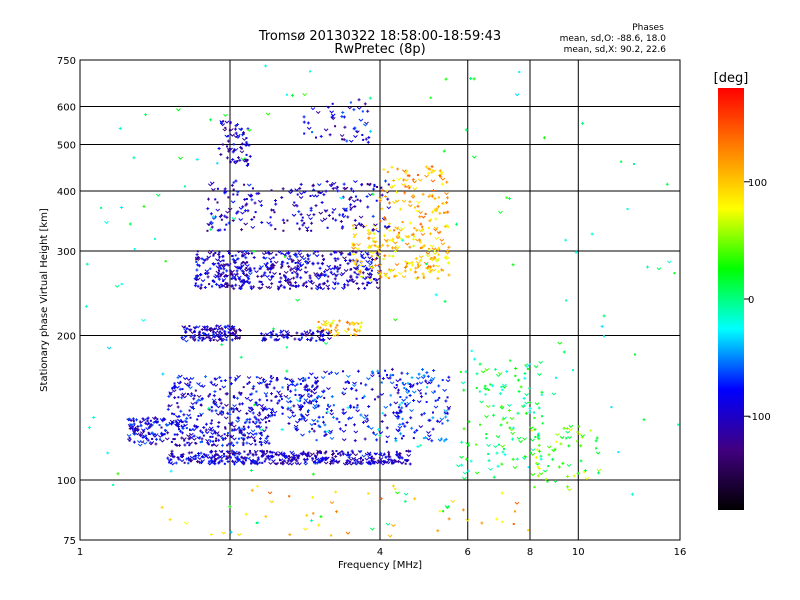 Image resolution: width=800 pixels, height=600 pixels. Describe the element at coordinates (382, 552) in the screenshot. I see `x-tick-labels: 1 2 4 6 8 10 16` at that location.